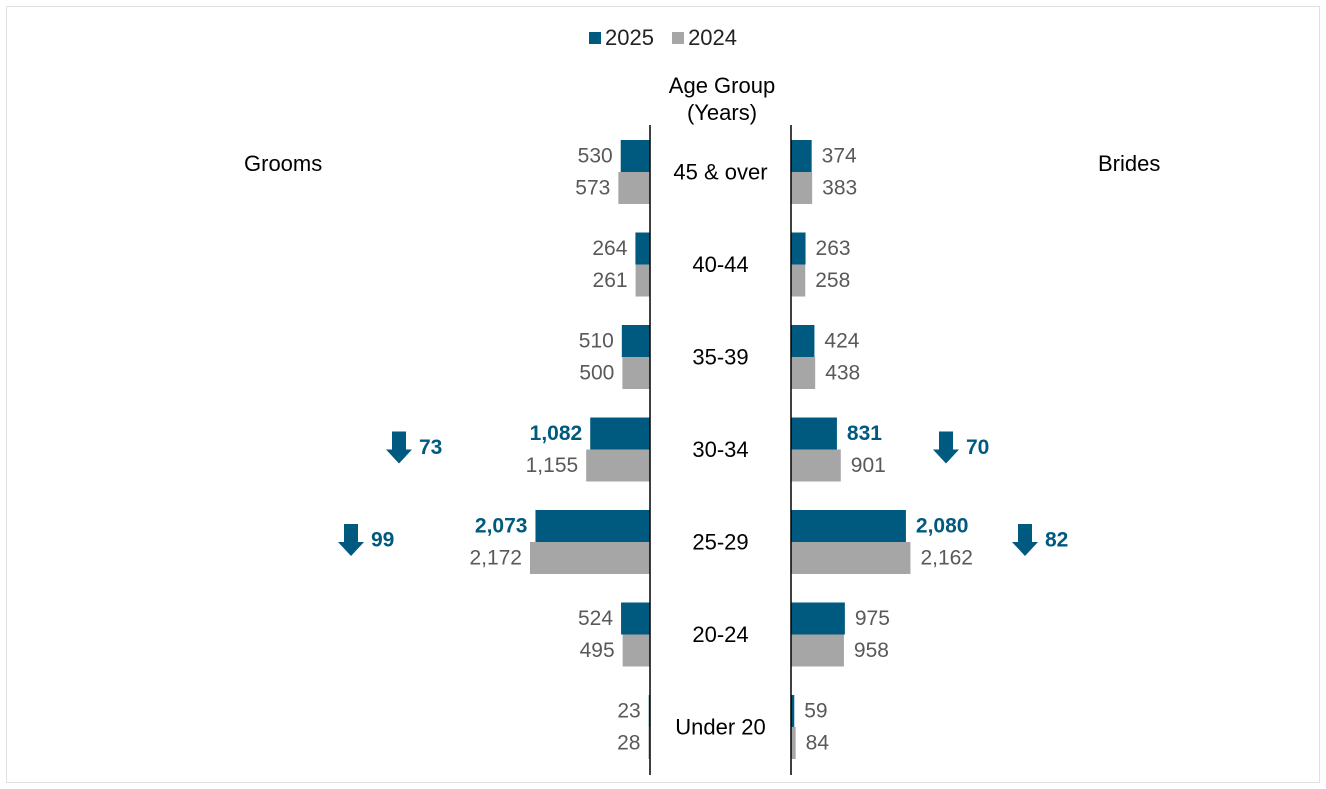  Describe the element at coordinates (815, 711) in the screenshot. I see `brides-label-2025-row-6: 59` at that location.